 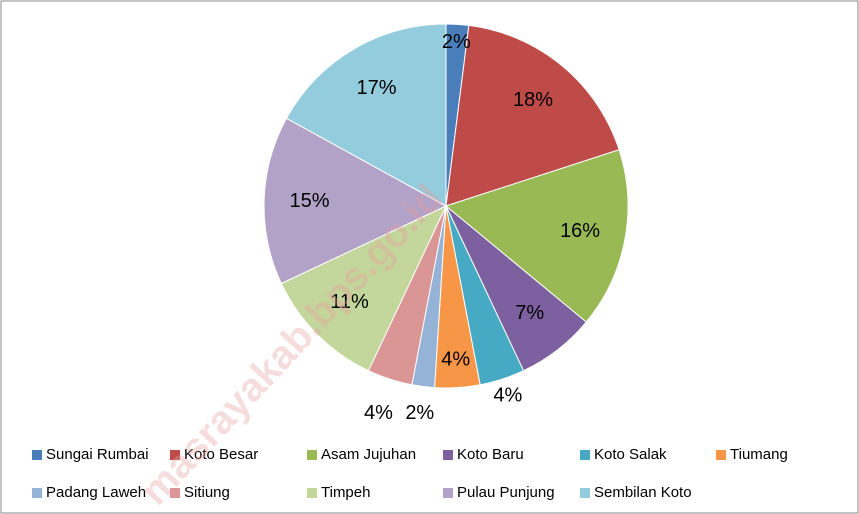 I want to click on legend-label: Sitiung, so click(x=207, y=492).